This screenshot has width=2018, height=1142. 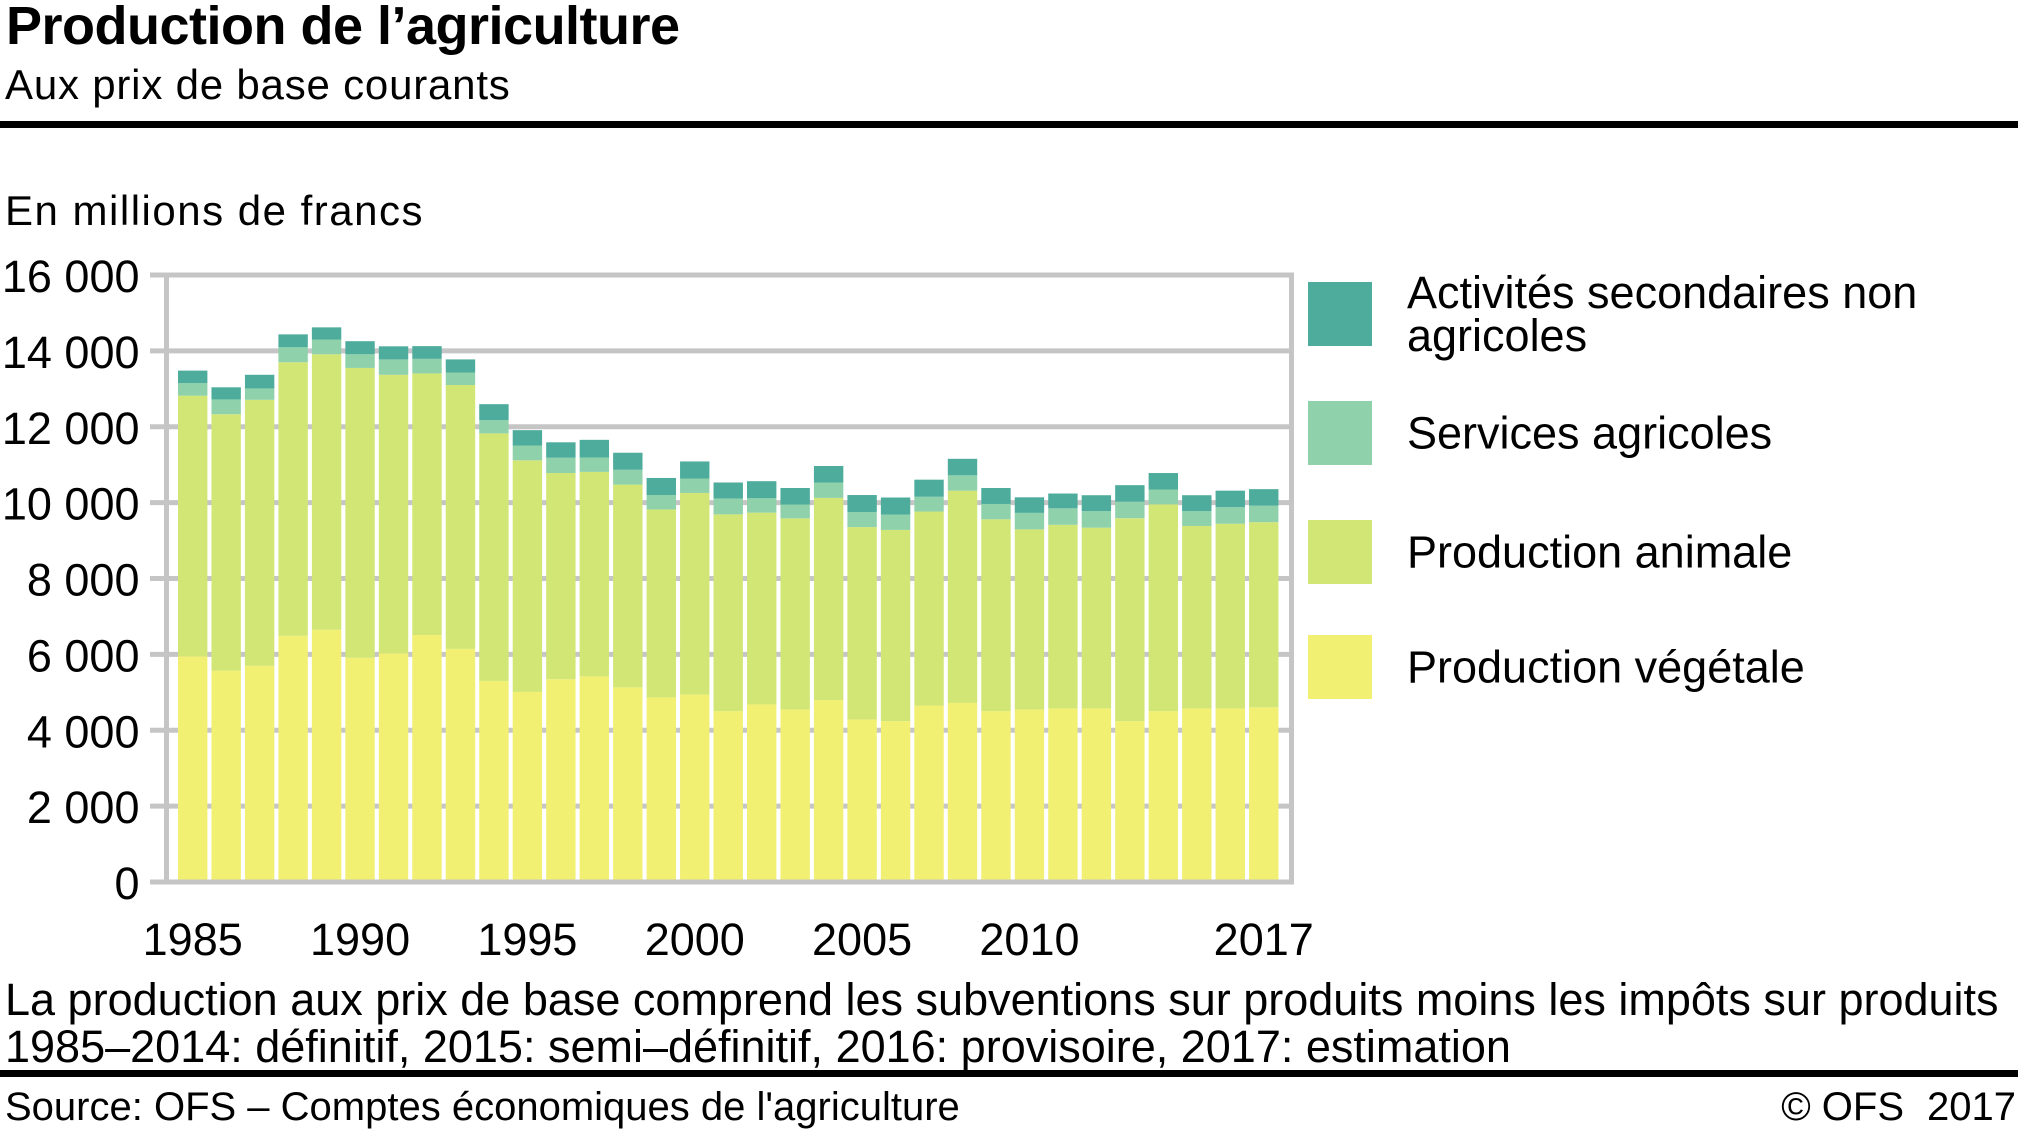 I want to click on x-tick-label-2010: 2010, so click(x=1029, y=939).